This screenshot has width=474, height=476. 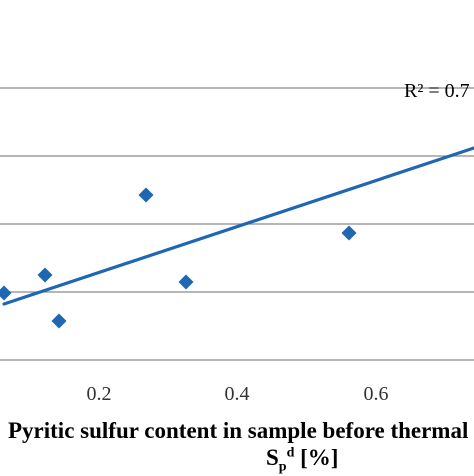 I want to click on x-tick-label: 0.2, so click(x=99, y=394).